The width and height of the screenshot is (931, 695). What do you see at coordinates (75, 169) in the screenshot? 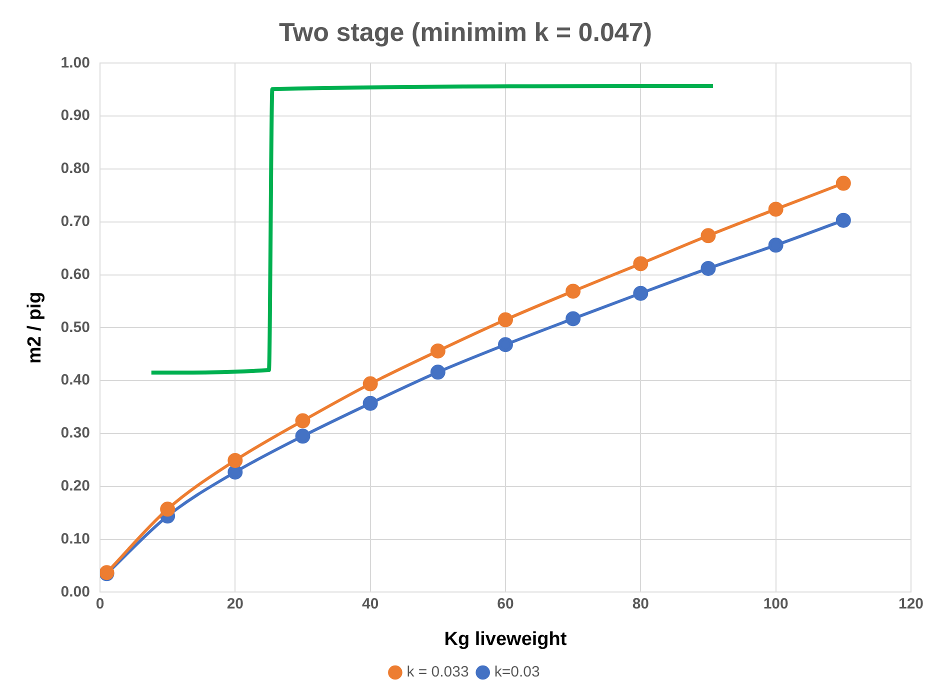
I see `y-tick-label: 0.80` at bounding box center [75, 169].